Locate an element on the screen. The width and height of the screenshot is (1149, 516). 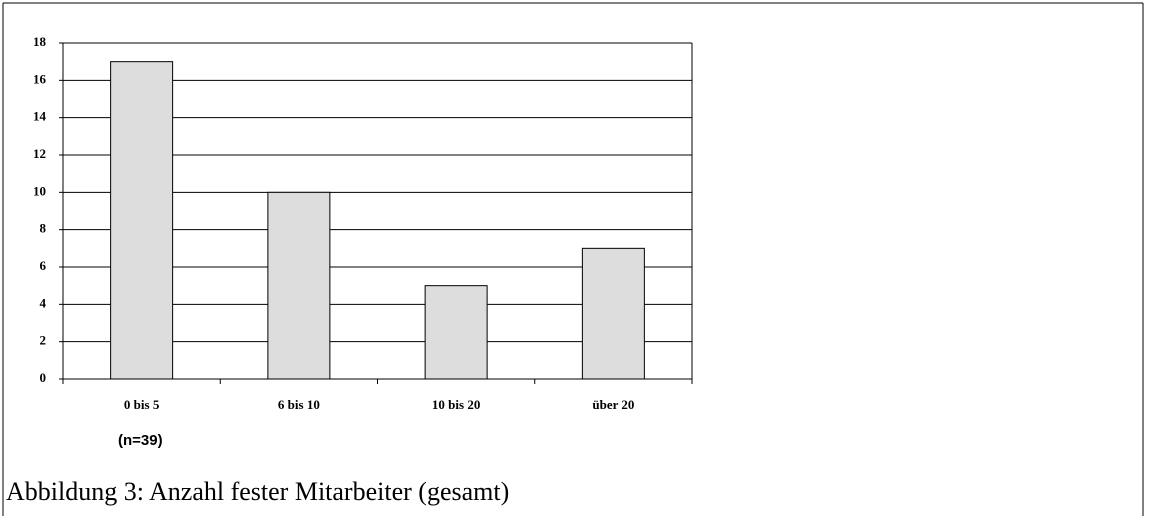
x-tick-label: 10 bis 20 is located at coordinates (456, 404).